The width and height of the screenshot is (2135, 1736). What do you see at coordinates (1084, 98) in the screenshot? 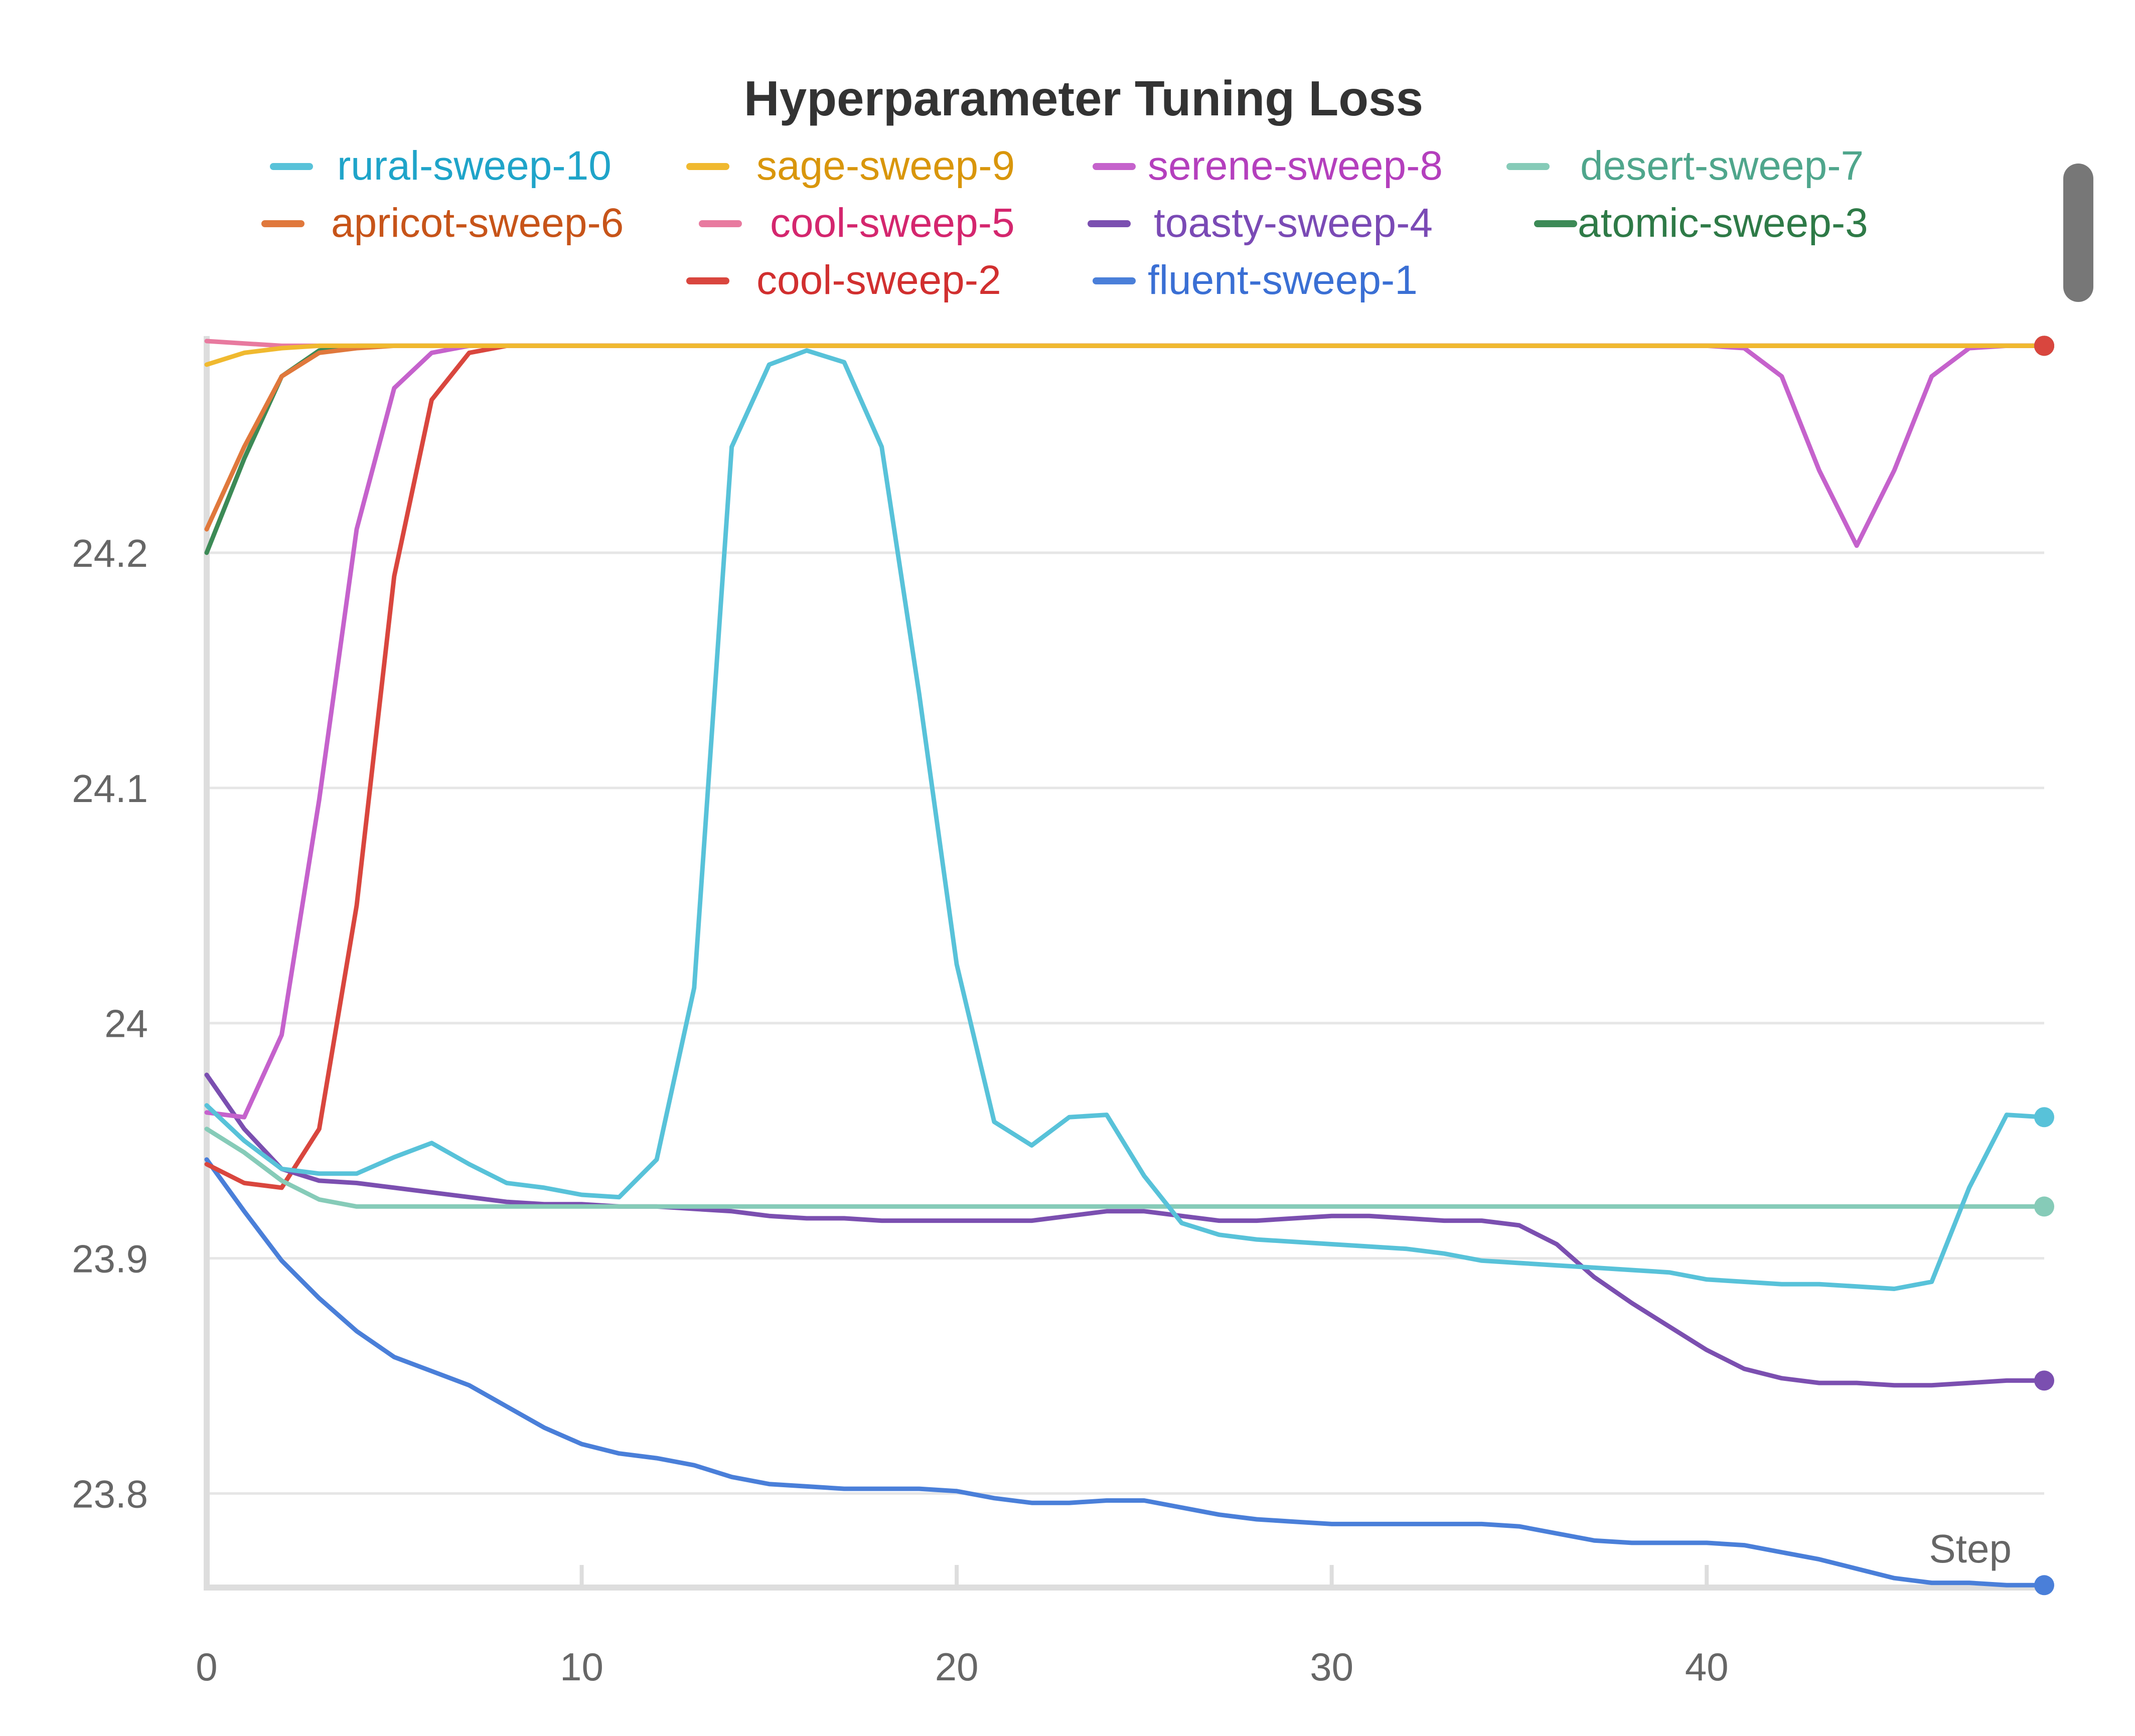
I see `chart-title: Hyperparameter Tuning Loss` at bounding box center [1084, 98].